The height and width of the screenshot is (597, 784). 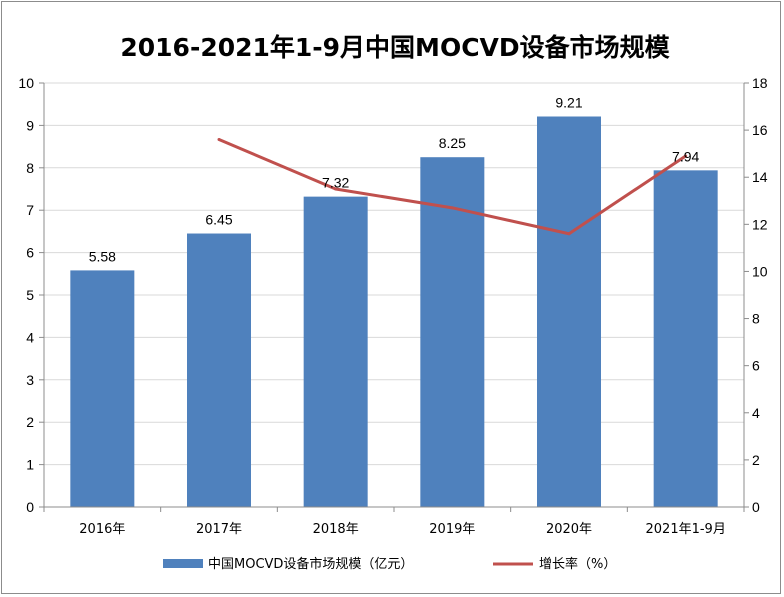 I want to click on left-tick-label: 10, so click(x=26, y=83).